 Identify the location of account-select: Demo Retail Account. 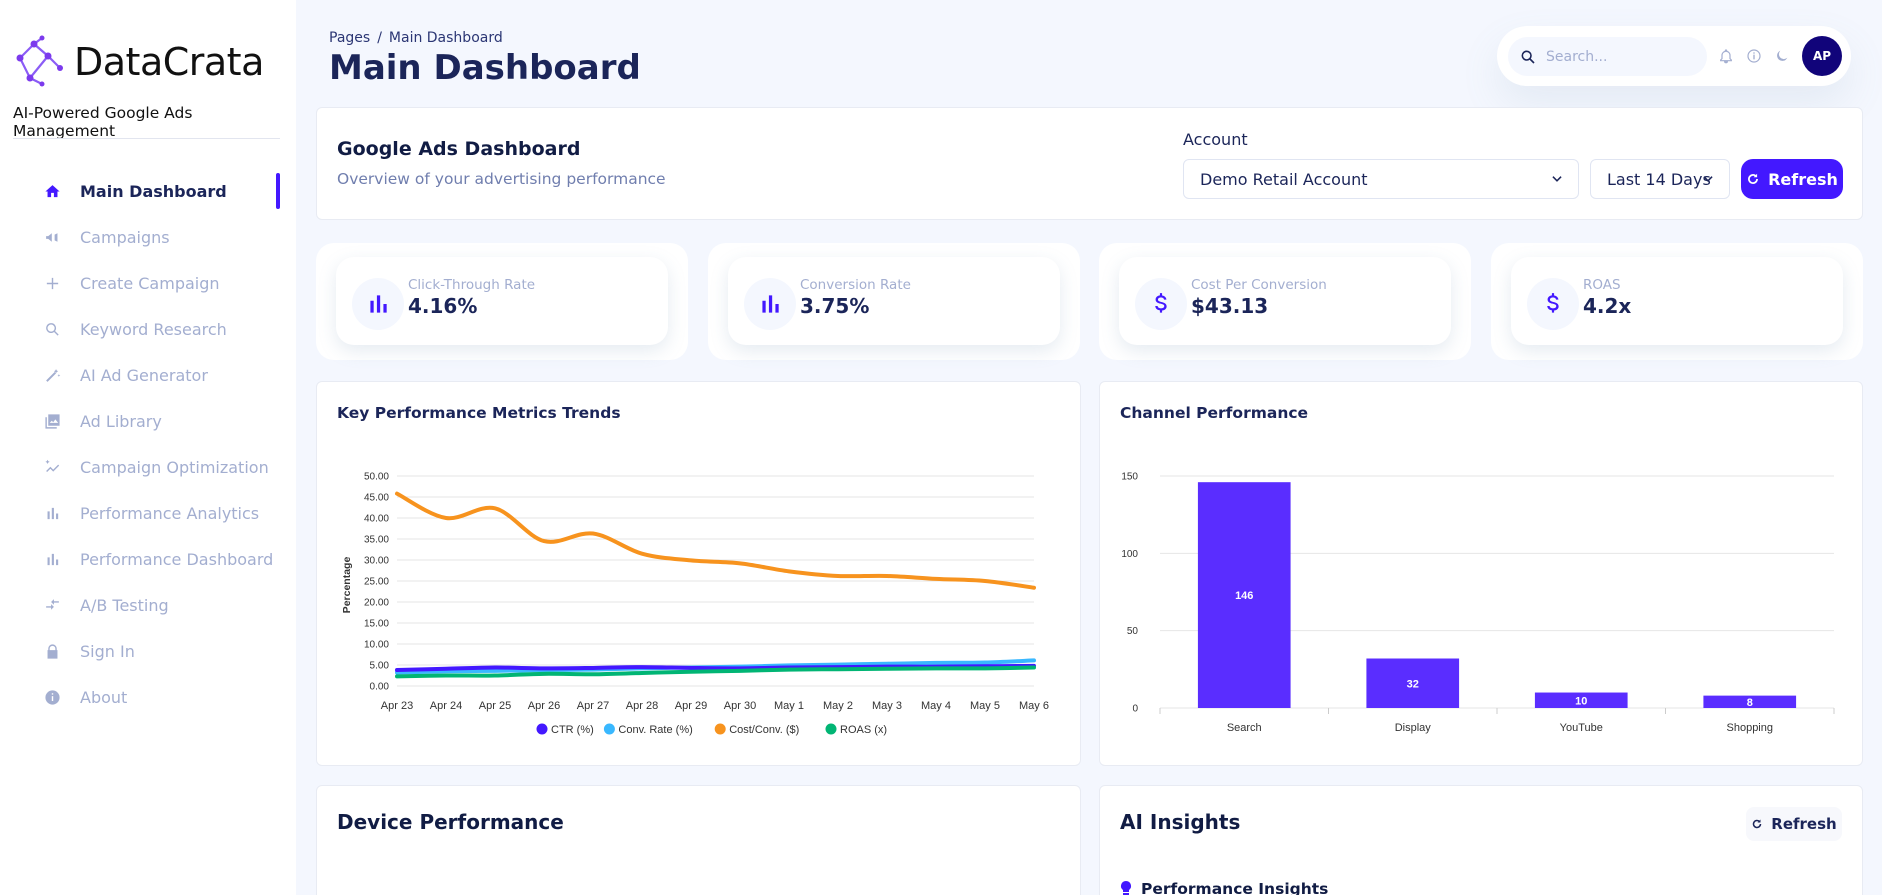
(1381, 179).